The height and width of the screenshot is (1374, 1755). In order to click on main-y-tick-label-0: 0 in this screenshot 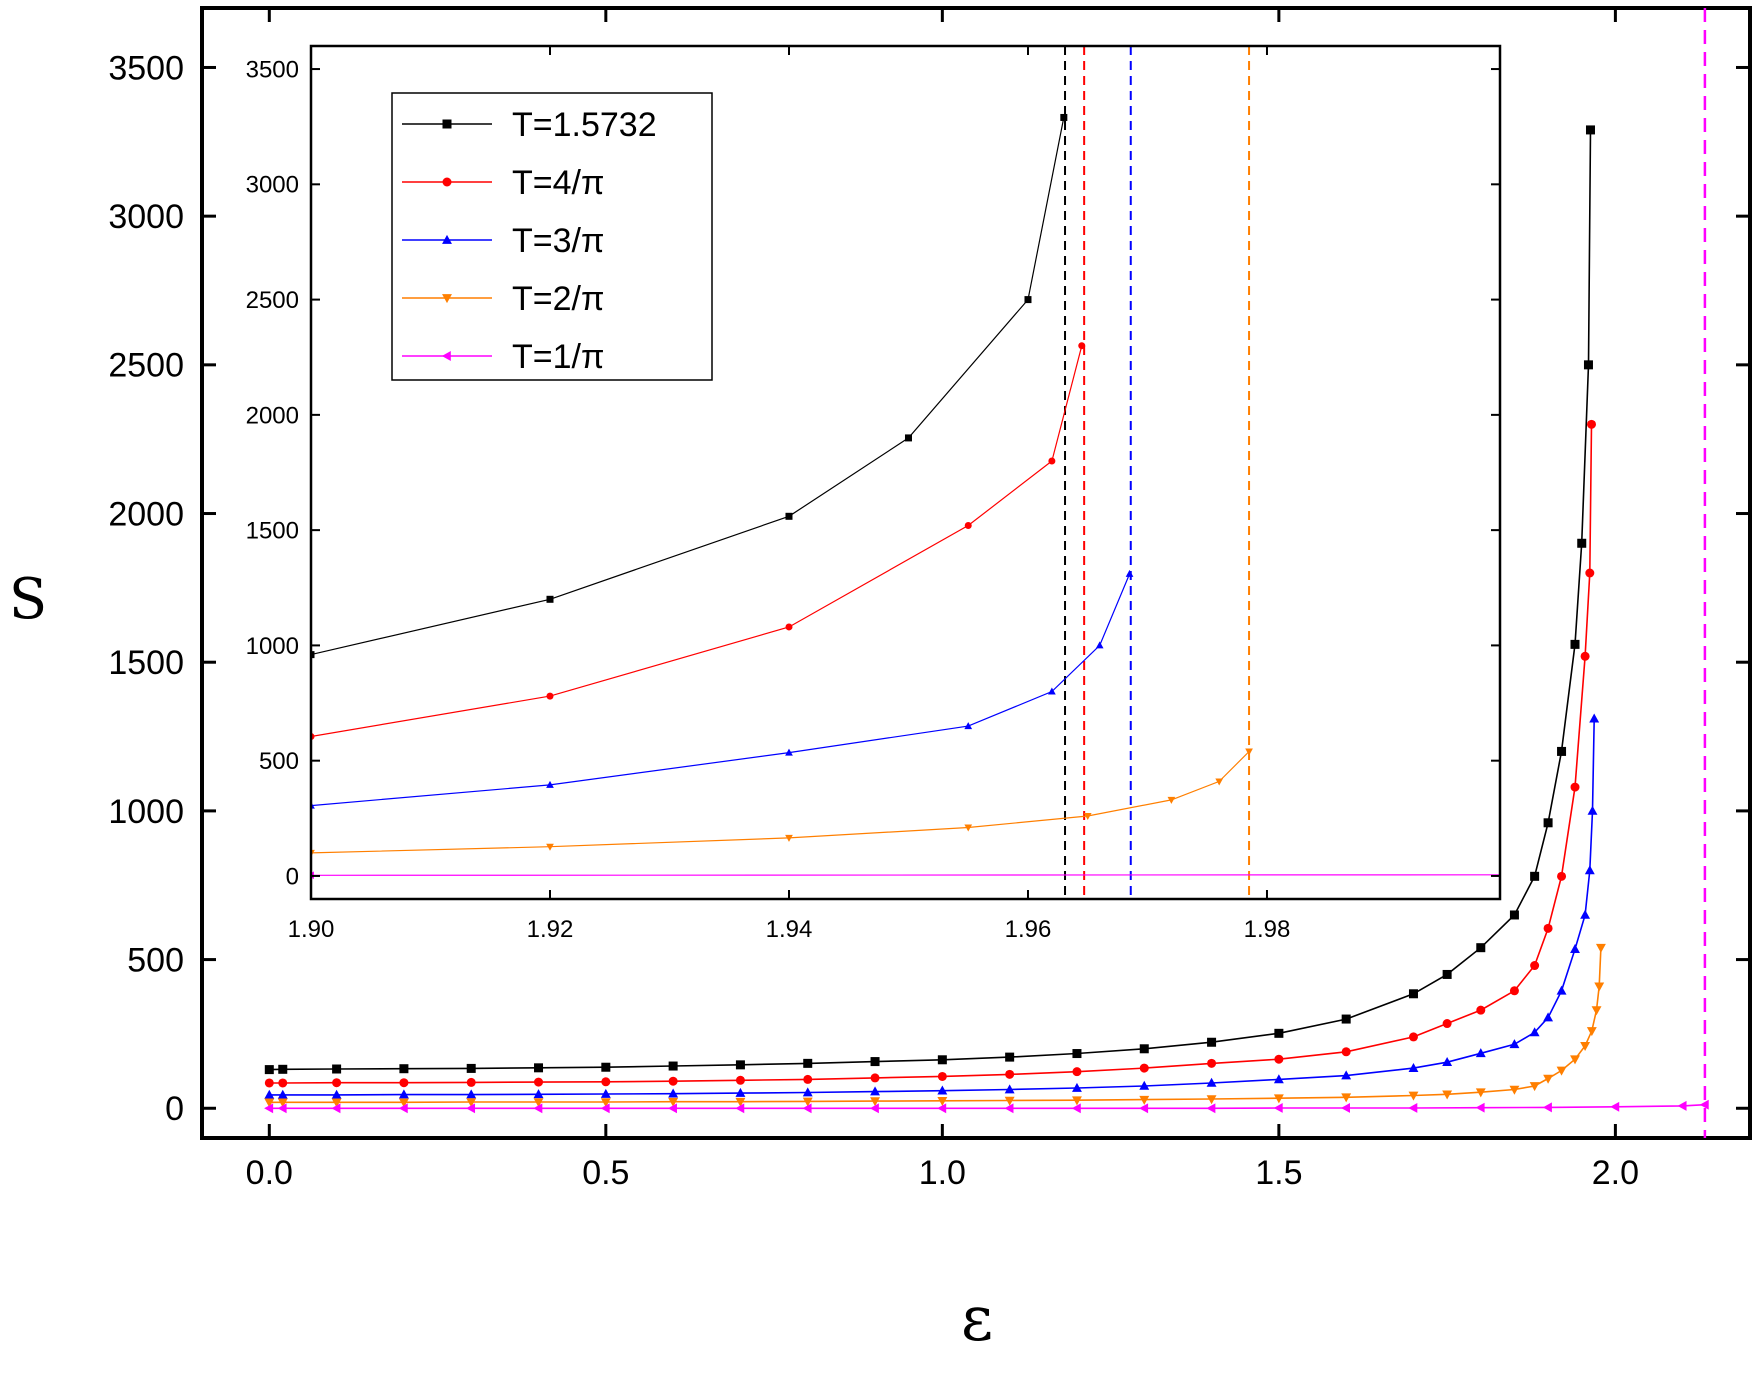, I will do `click(174, 1109)`.